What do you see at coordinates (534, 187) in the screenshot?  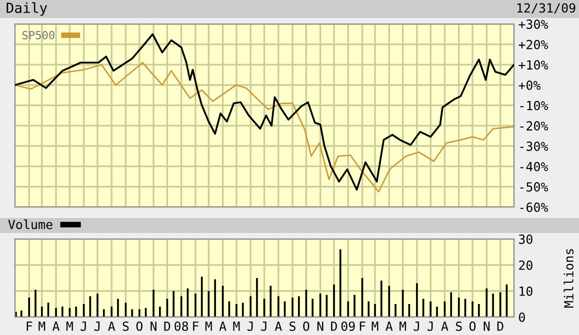 I see `y-tick-label: -50%` at bounding box center [534, 187].